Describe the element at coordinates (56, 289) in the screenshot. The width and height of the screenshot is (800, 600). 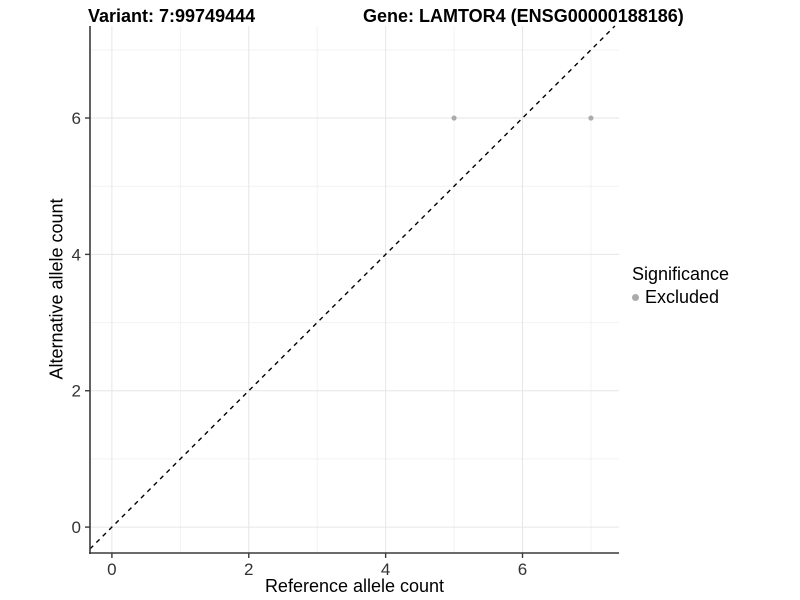
I see `y-axis-title: Alternative allele count` at that location.